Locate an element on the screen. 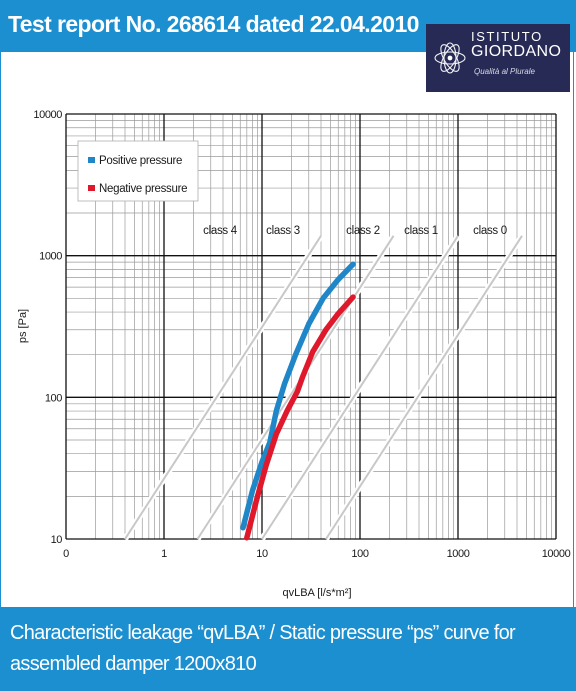 The image size is (576, 691). y-tick-label: 10 is located at coordinates (57, 540).